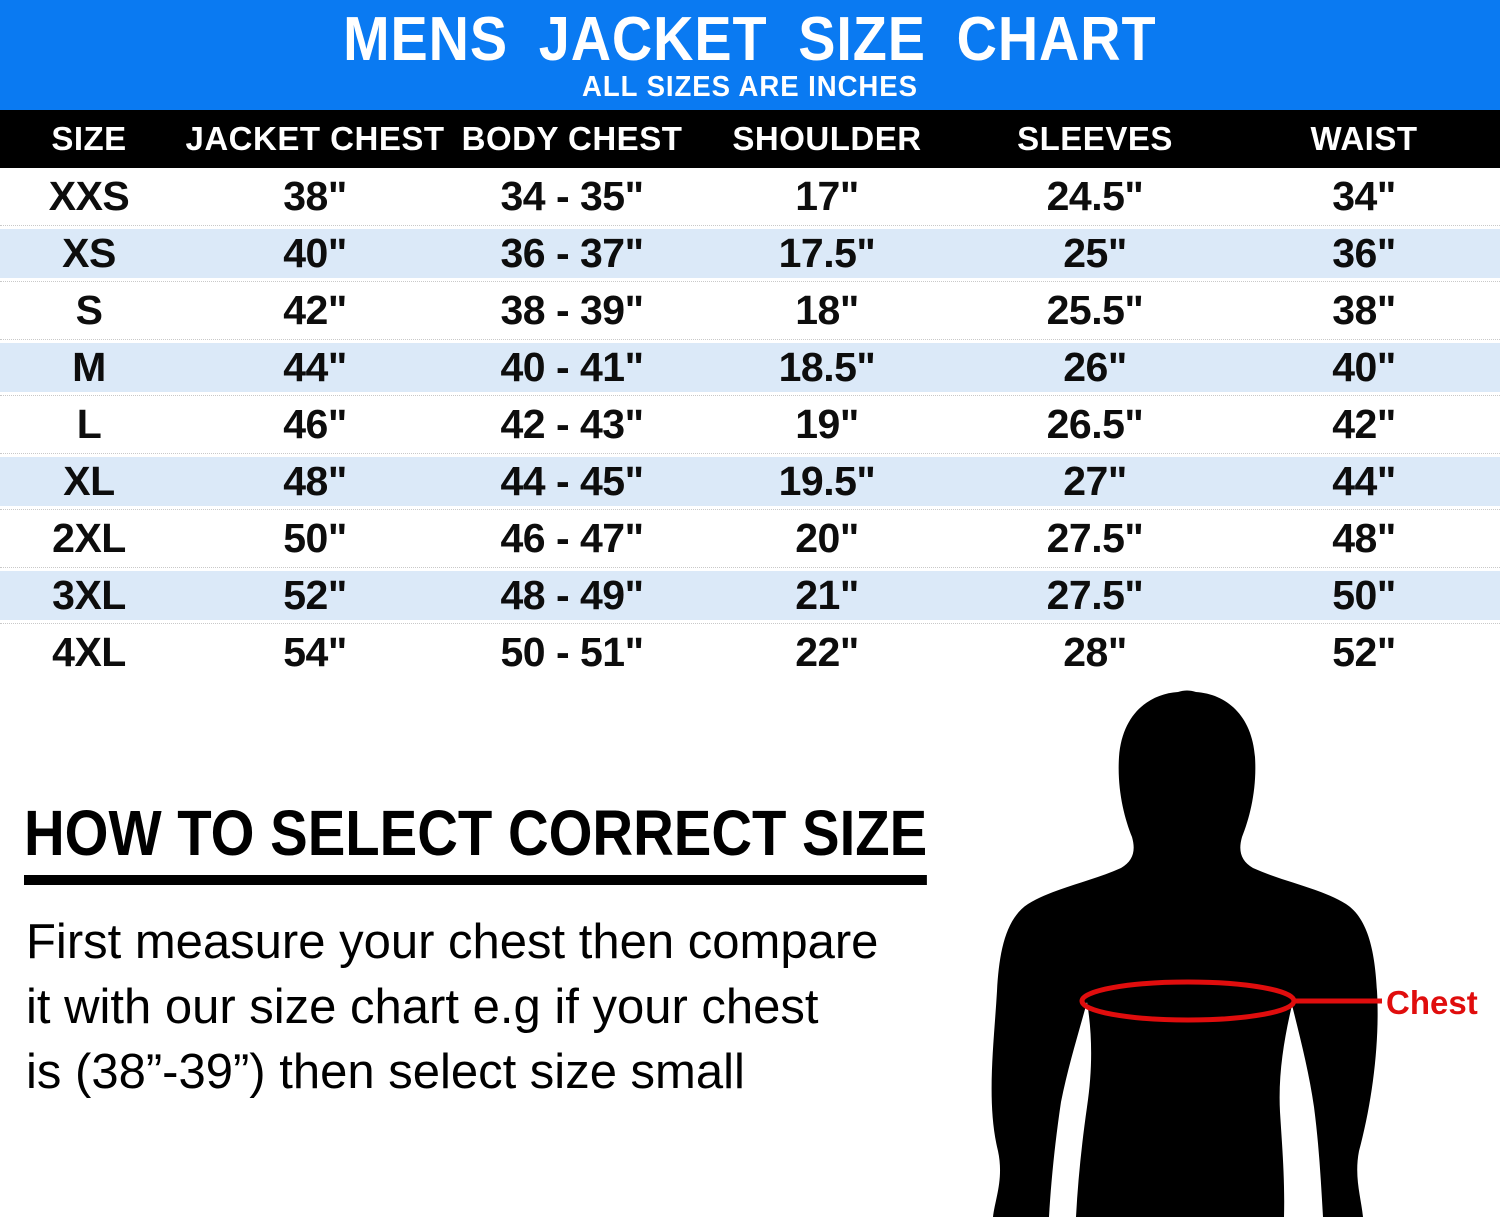 This screenshot has width=1500, height=1217. What do you see at coordinates (750, 538) in the screenshot?
I see `table-row: 2XL 50" 46 - 47" 20" 27.5" 48"` at bounding box center [750, 538].